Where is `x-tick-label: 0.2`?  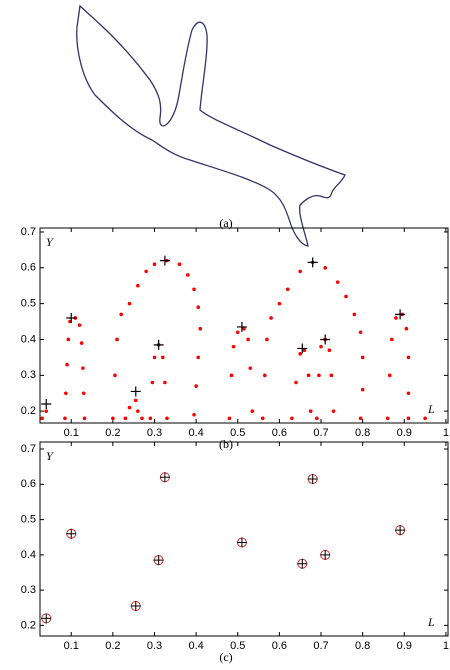 x-tick-label: 0.2 is located at coordinates (112, 433).